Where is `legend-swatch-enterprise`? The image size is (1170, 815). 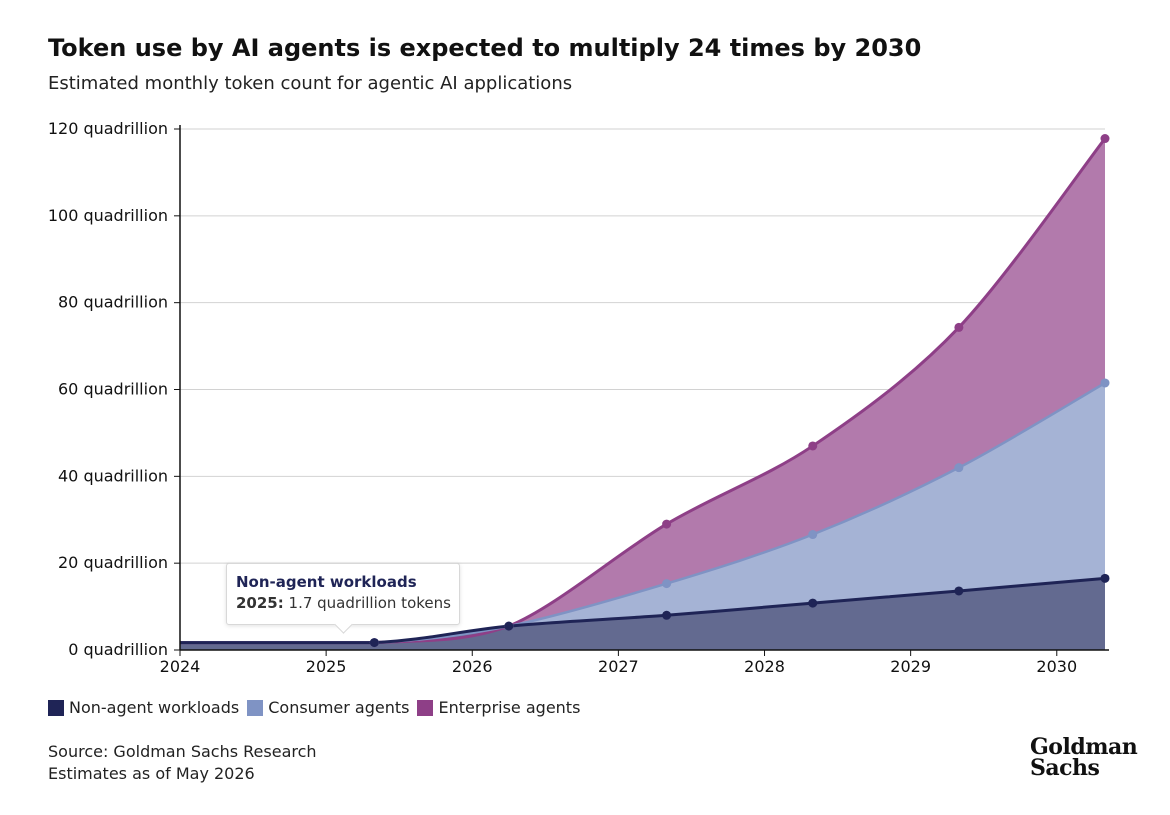
legend-swatch-enterprise is located at coordinates (425, 707).